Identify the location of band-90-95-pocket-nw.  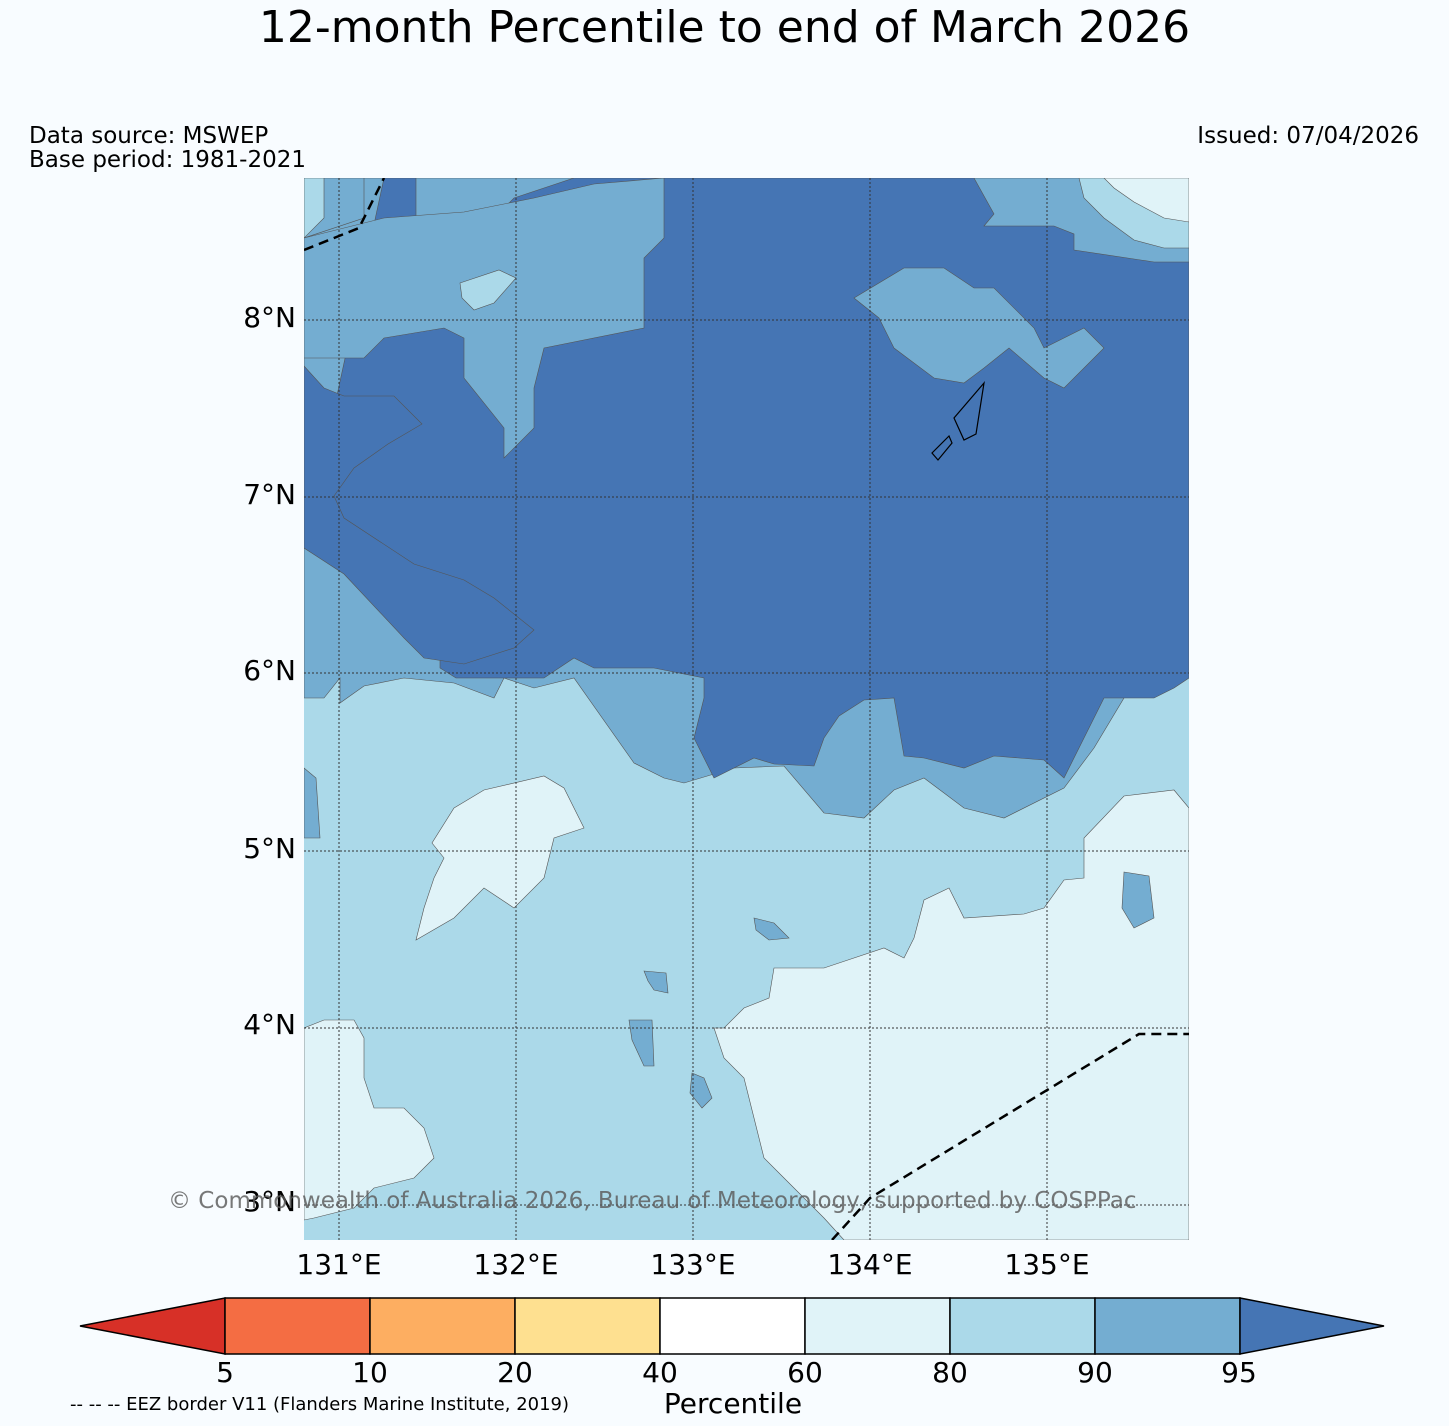
(484, 318).